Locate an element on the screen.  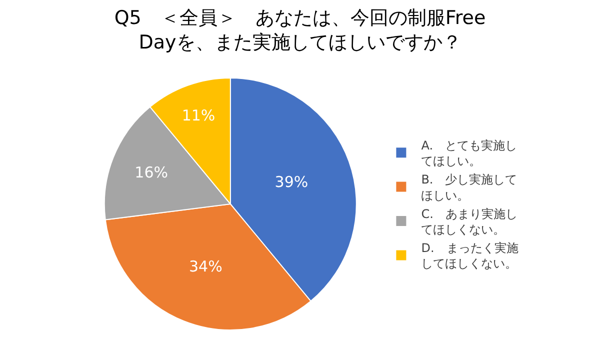
legend-label: B. 少し実施してほしい。 is located at coordinates (469, 187).